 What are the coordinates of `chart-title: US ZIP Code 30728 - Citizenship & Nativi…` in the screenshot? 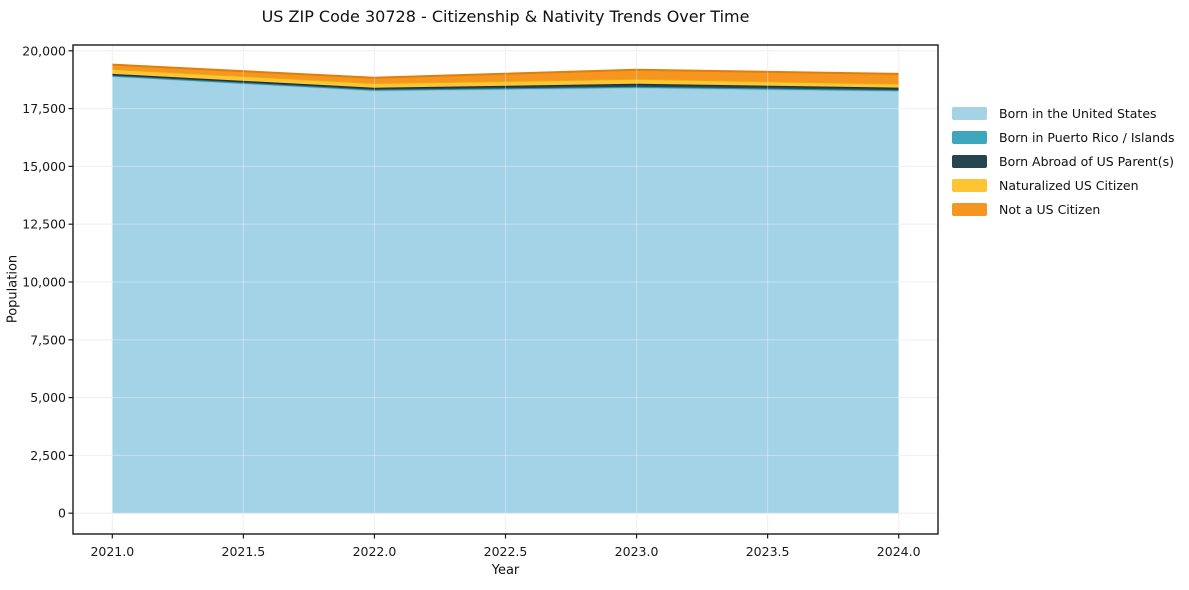 It's located at (505, 16).